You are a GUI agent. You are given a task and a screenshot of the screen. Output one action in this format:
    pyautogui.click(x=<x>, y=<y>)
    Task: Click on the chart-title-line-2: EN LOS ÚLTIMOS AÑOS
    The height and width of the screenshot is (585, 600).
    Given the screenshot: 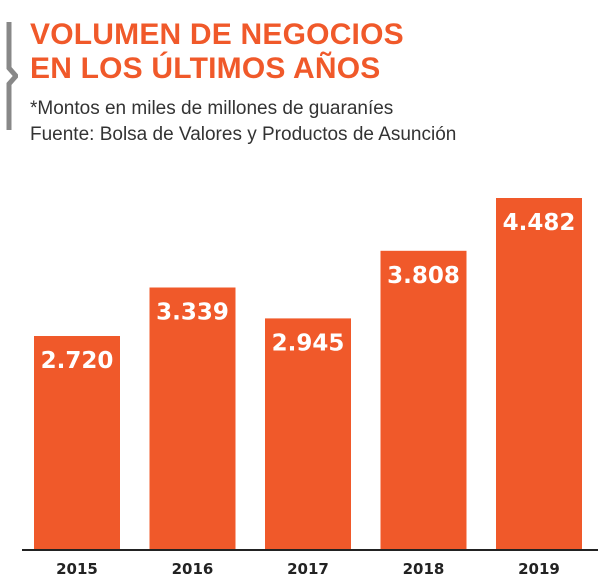 What is the action you would take?
    pyautogui.click(x=205, y=68)
    